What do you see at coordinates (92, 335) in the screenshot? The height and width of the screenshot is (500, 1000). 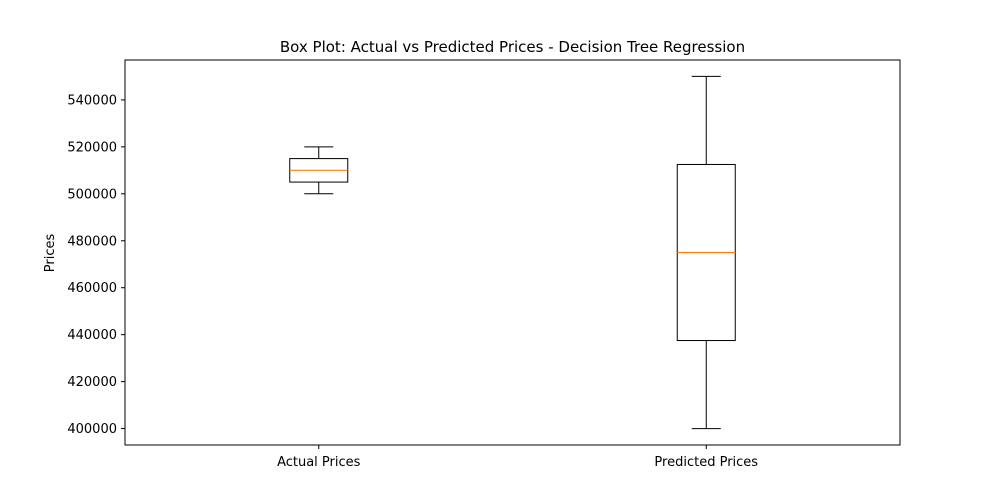 I see `y-tick-label: 440000` at bounding box center [92, 335].